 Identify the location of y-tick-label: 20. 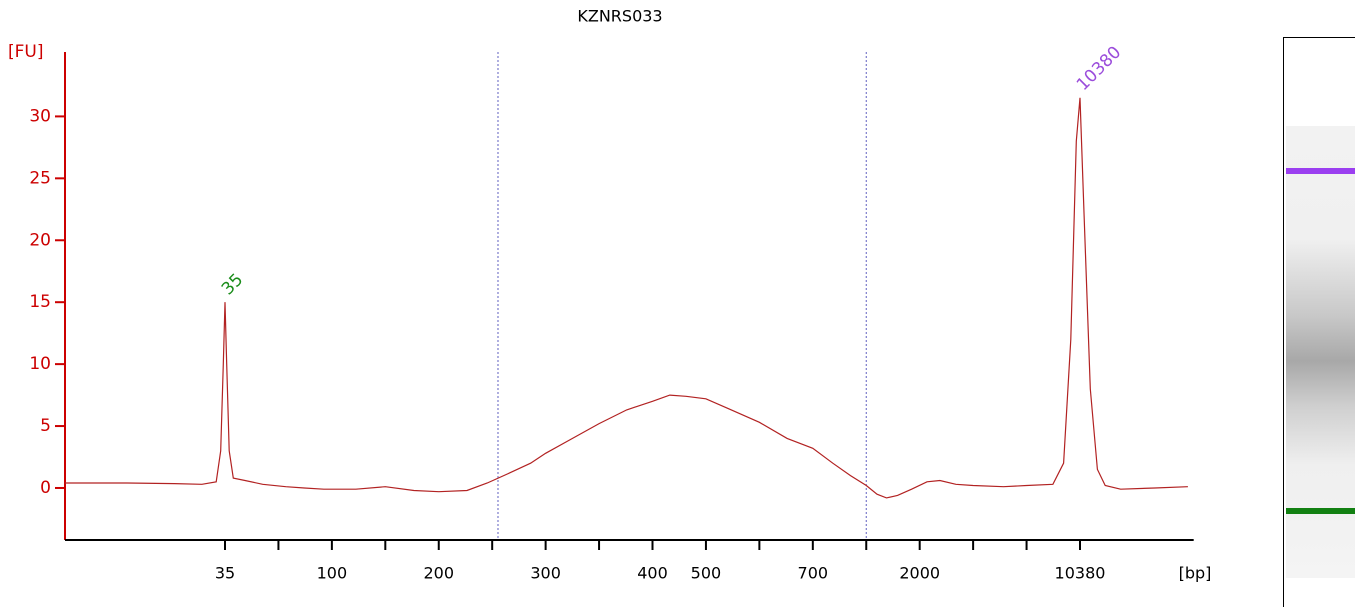
(40, 240).